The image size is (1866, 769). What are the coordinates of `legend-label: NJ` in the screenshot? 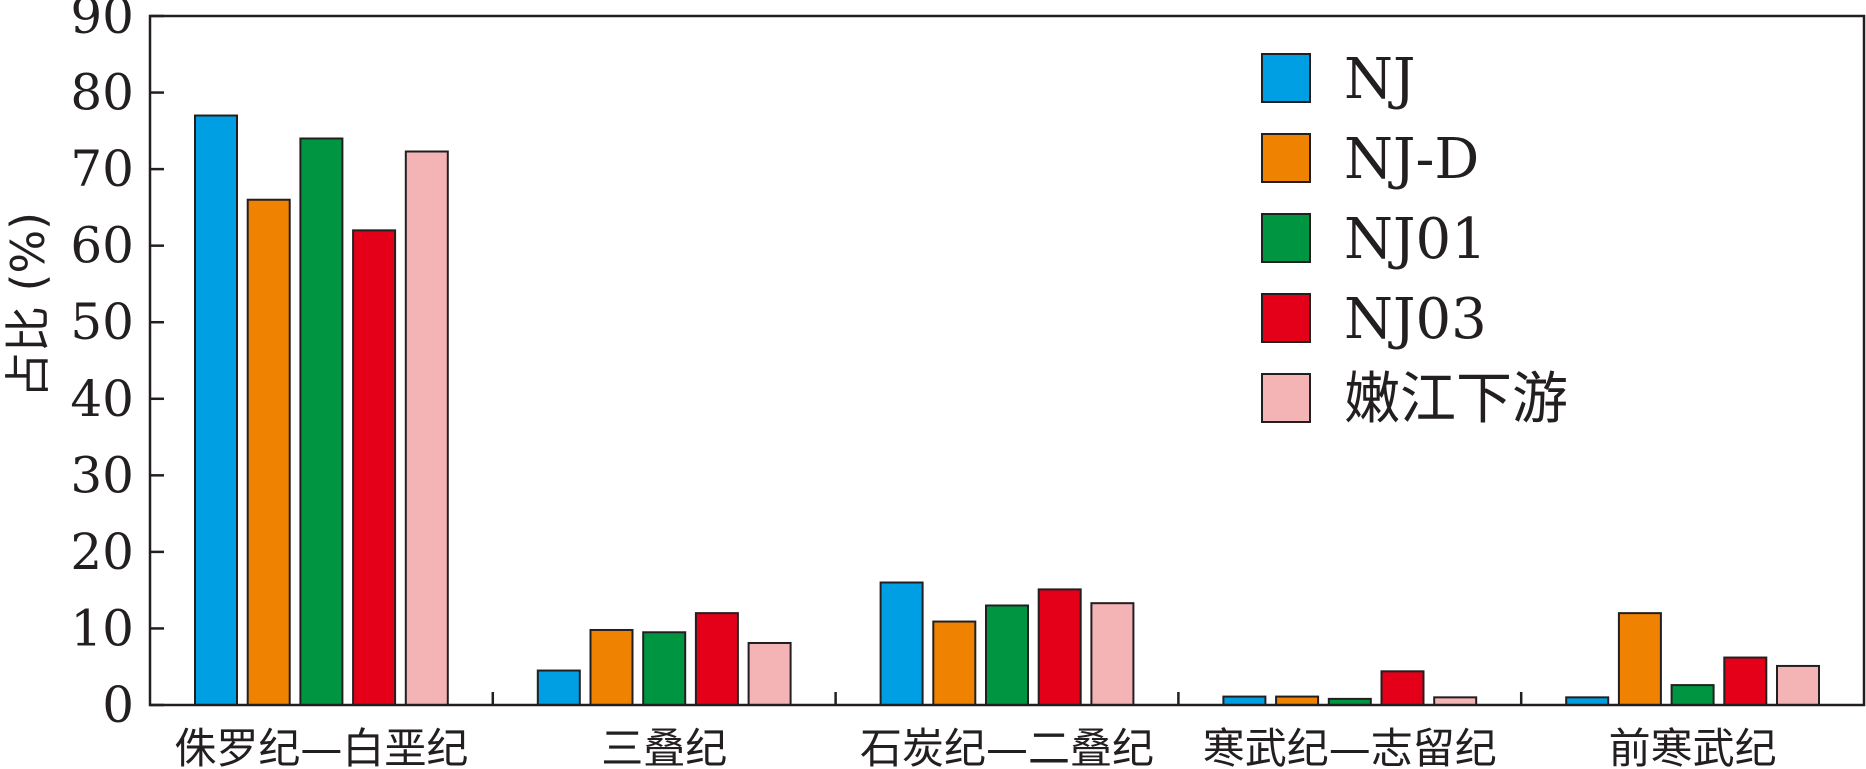 It's located at (1379, 79).